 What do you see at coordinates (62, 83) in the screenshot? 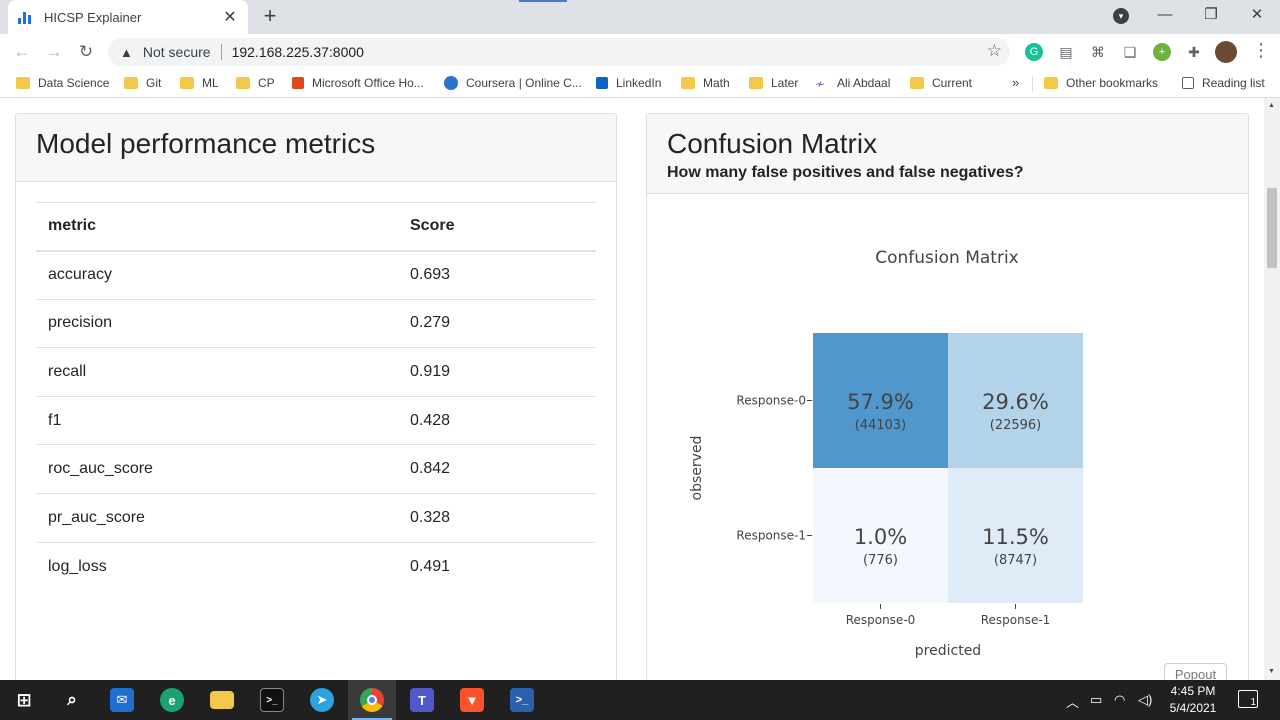
I see `bookmark-data-science: Data Science` at bounding box center [62, 83].